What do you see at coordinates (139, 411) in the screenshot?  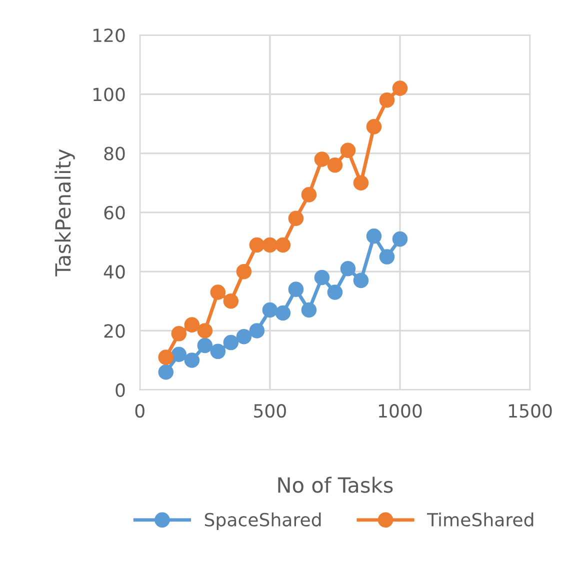 I see `x-tick-label: 0` at bounding box center [139, 411].